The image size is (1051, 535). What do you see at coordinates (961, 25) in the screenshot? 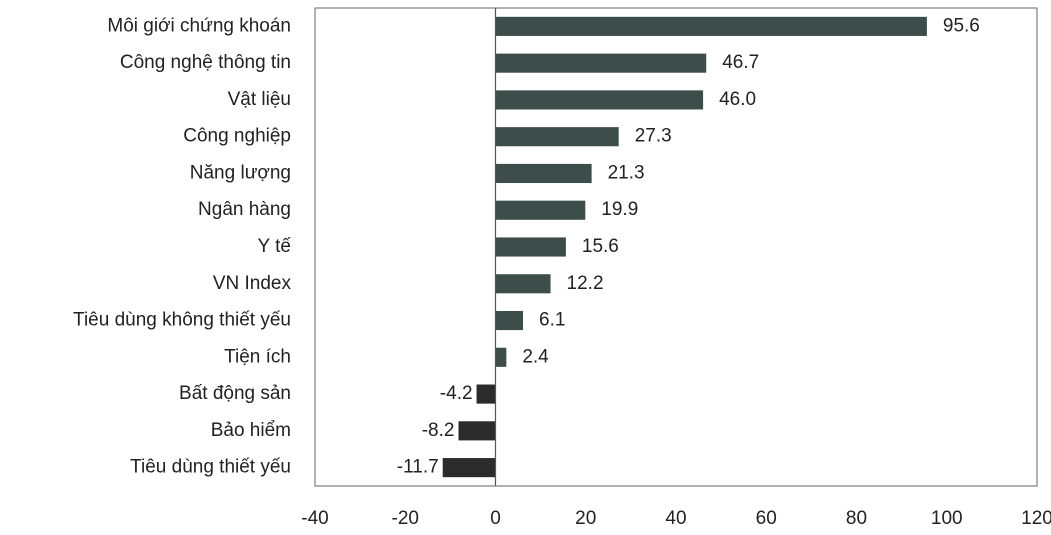
I see `value-label: 95.6` at bounding box center [961, 25].